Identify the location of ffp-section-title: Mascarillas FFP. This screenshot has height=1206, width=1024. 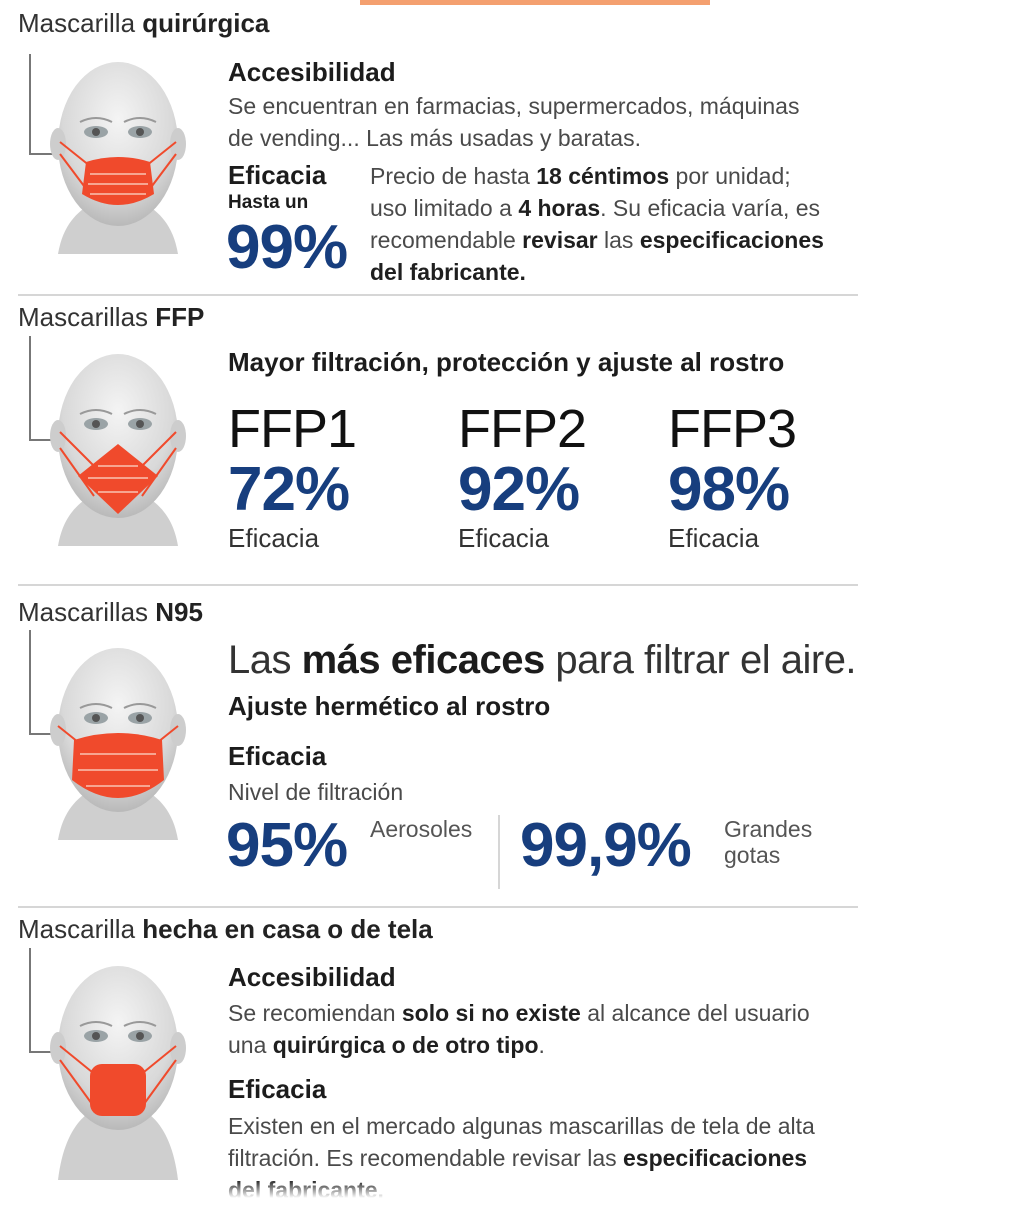
(111, 317).